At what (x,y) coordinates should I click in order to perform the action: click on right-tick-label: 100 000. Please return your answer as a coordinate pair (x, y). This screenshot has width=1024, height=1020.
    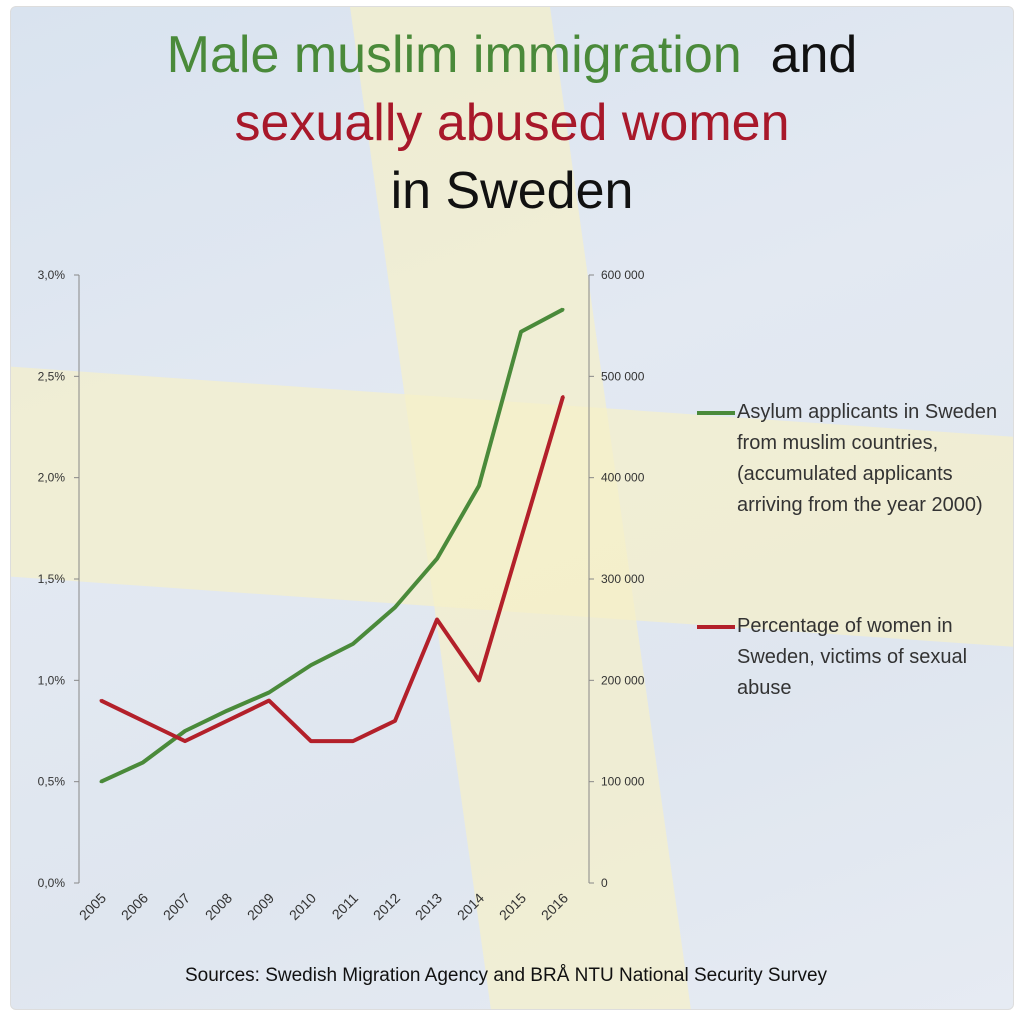
    Looking at the image, I should click on (623, 782).